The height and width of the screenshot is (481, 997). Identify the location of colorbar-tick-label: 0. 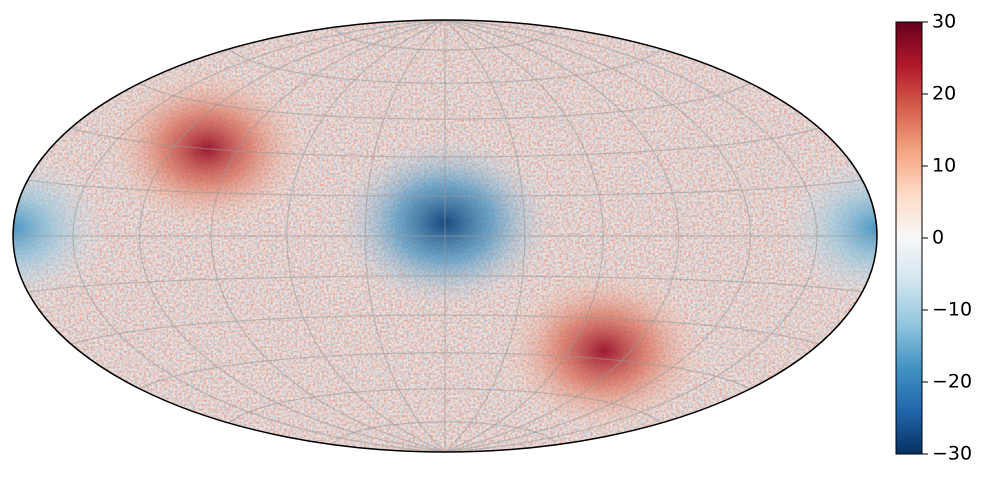
(938, 238).